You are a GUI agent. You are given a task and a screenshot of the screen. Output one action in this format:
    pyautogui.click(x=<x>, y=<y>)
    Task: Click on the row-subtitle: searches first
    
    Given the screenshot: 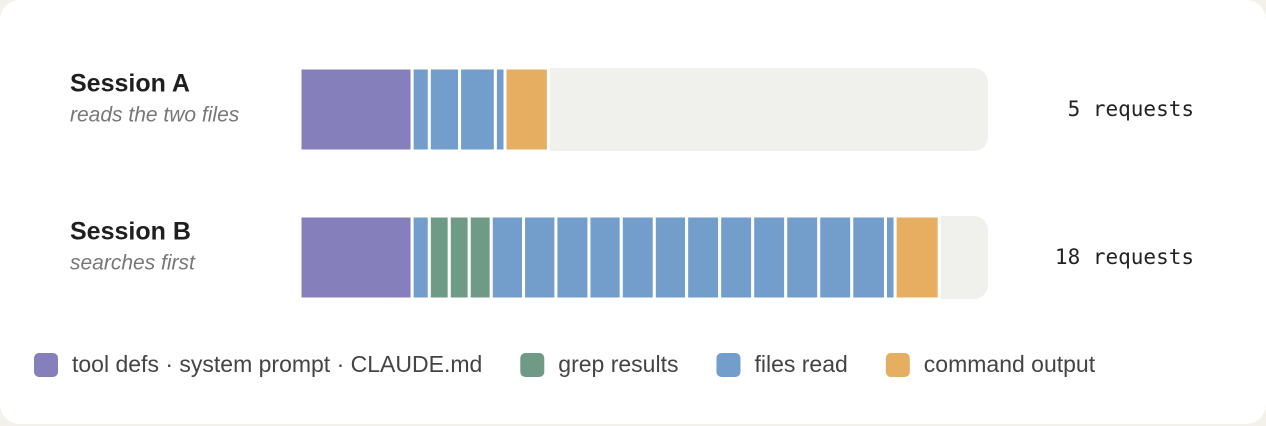 What is the action you would take?
    pyautogui.click(x=133, y=263)
    